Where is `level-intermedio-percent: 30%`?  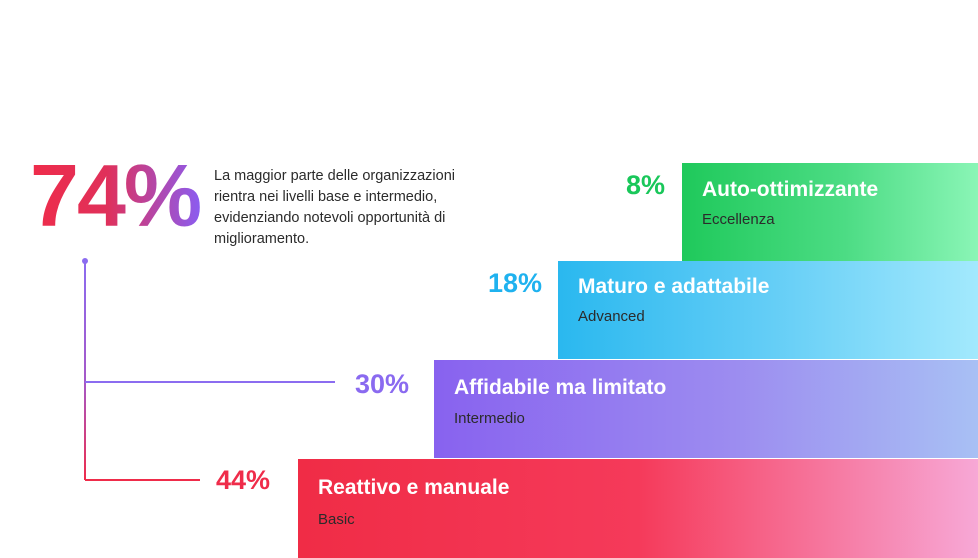
level-intermedio-percent: 30% is located at coordinates (382, 384).